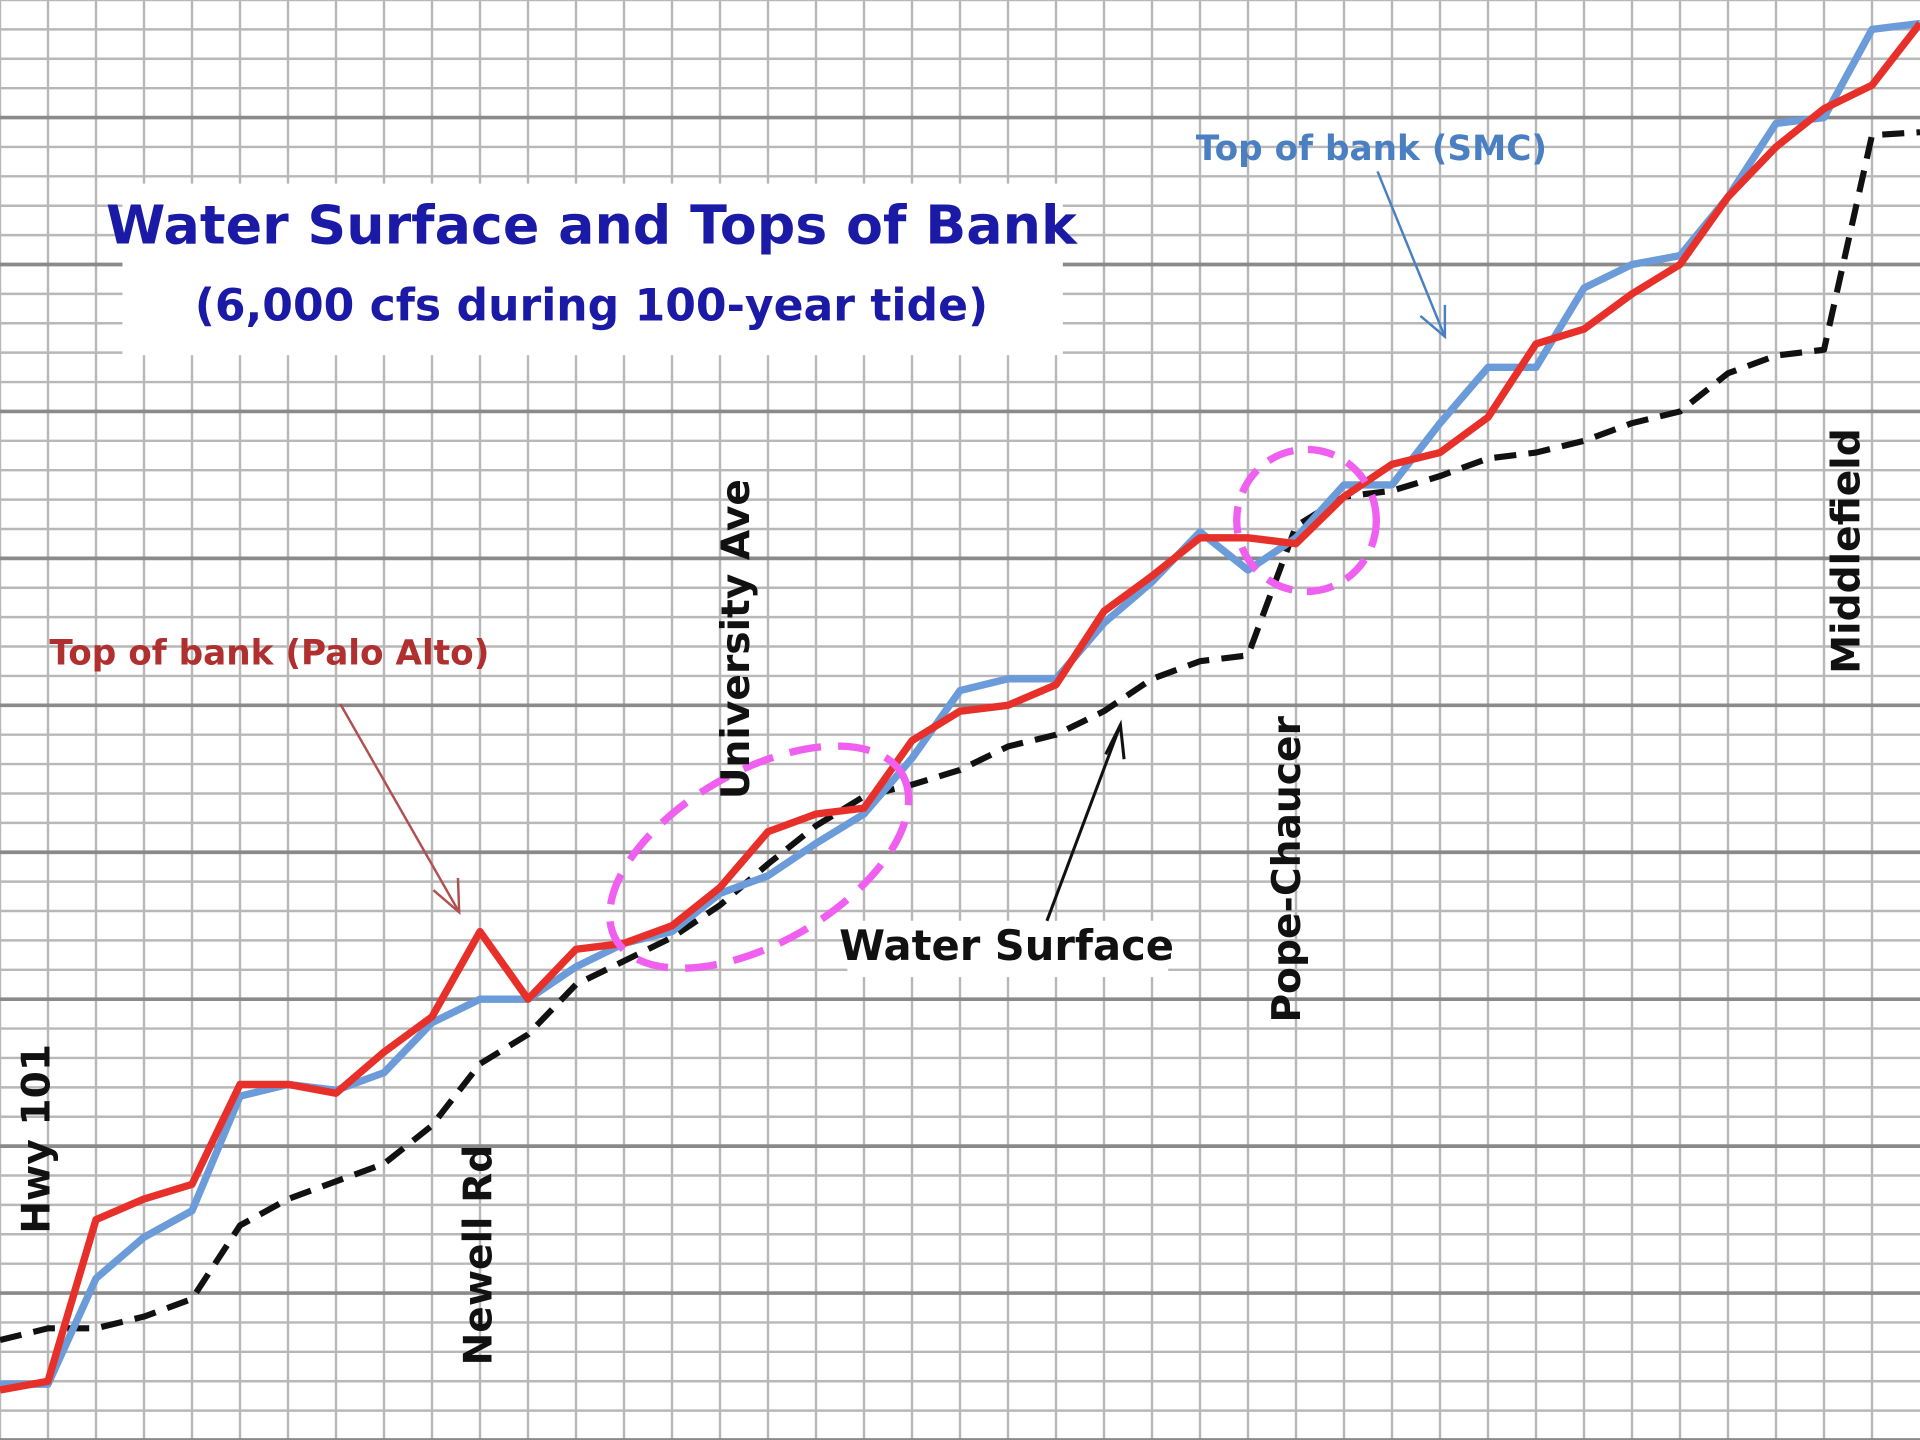 The height and width of the screenshot is (1440, 1920). Describe the element at coordinates (269, 654) in the screenshot. I see `series-label: Top of bank (Palo Alto)` at that location.